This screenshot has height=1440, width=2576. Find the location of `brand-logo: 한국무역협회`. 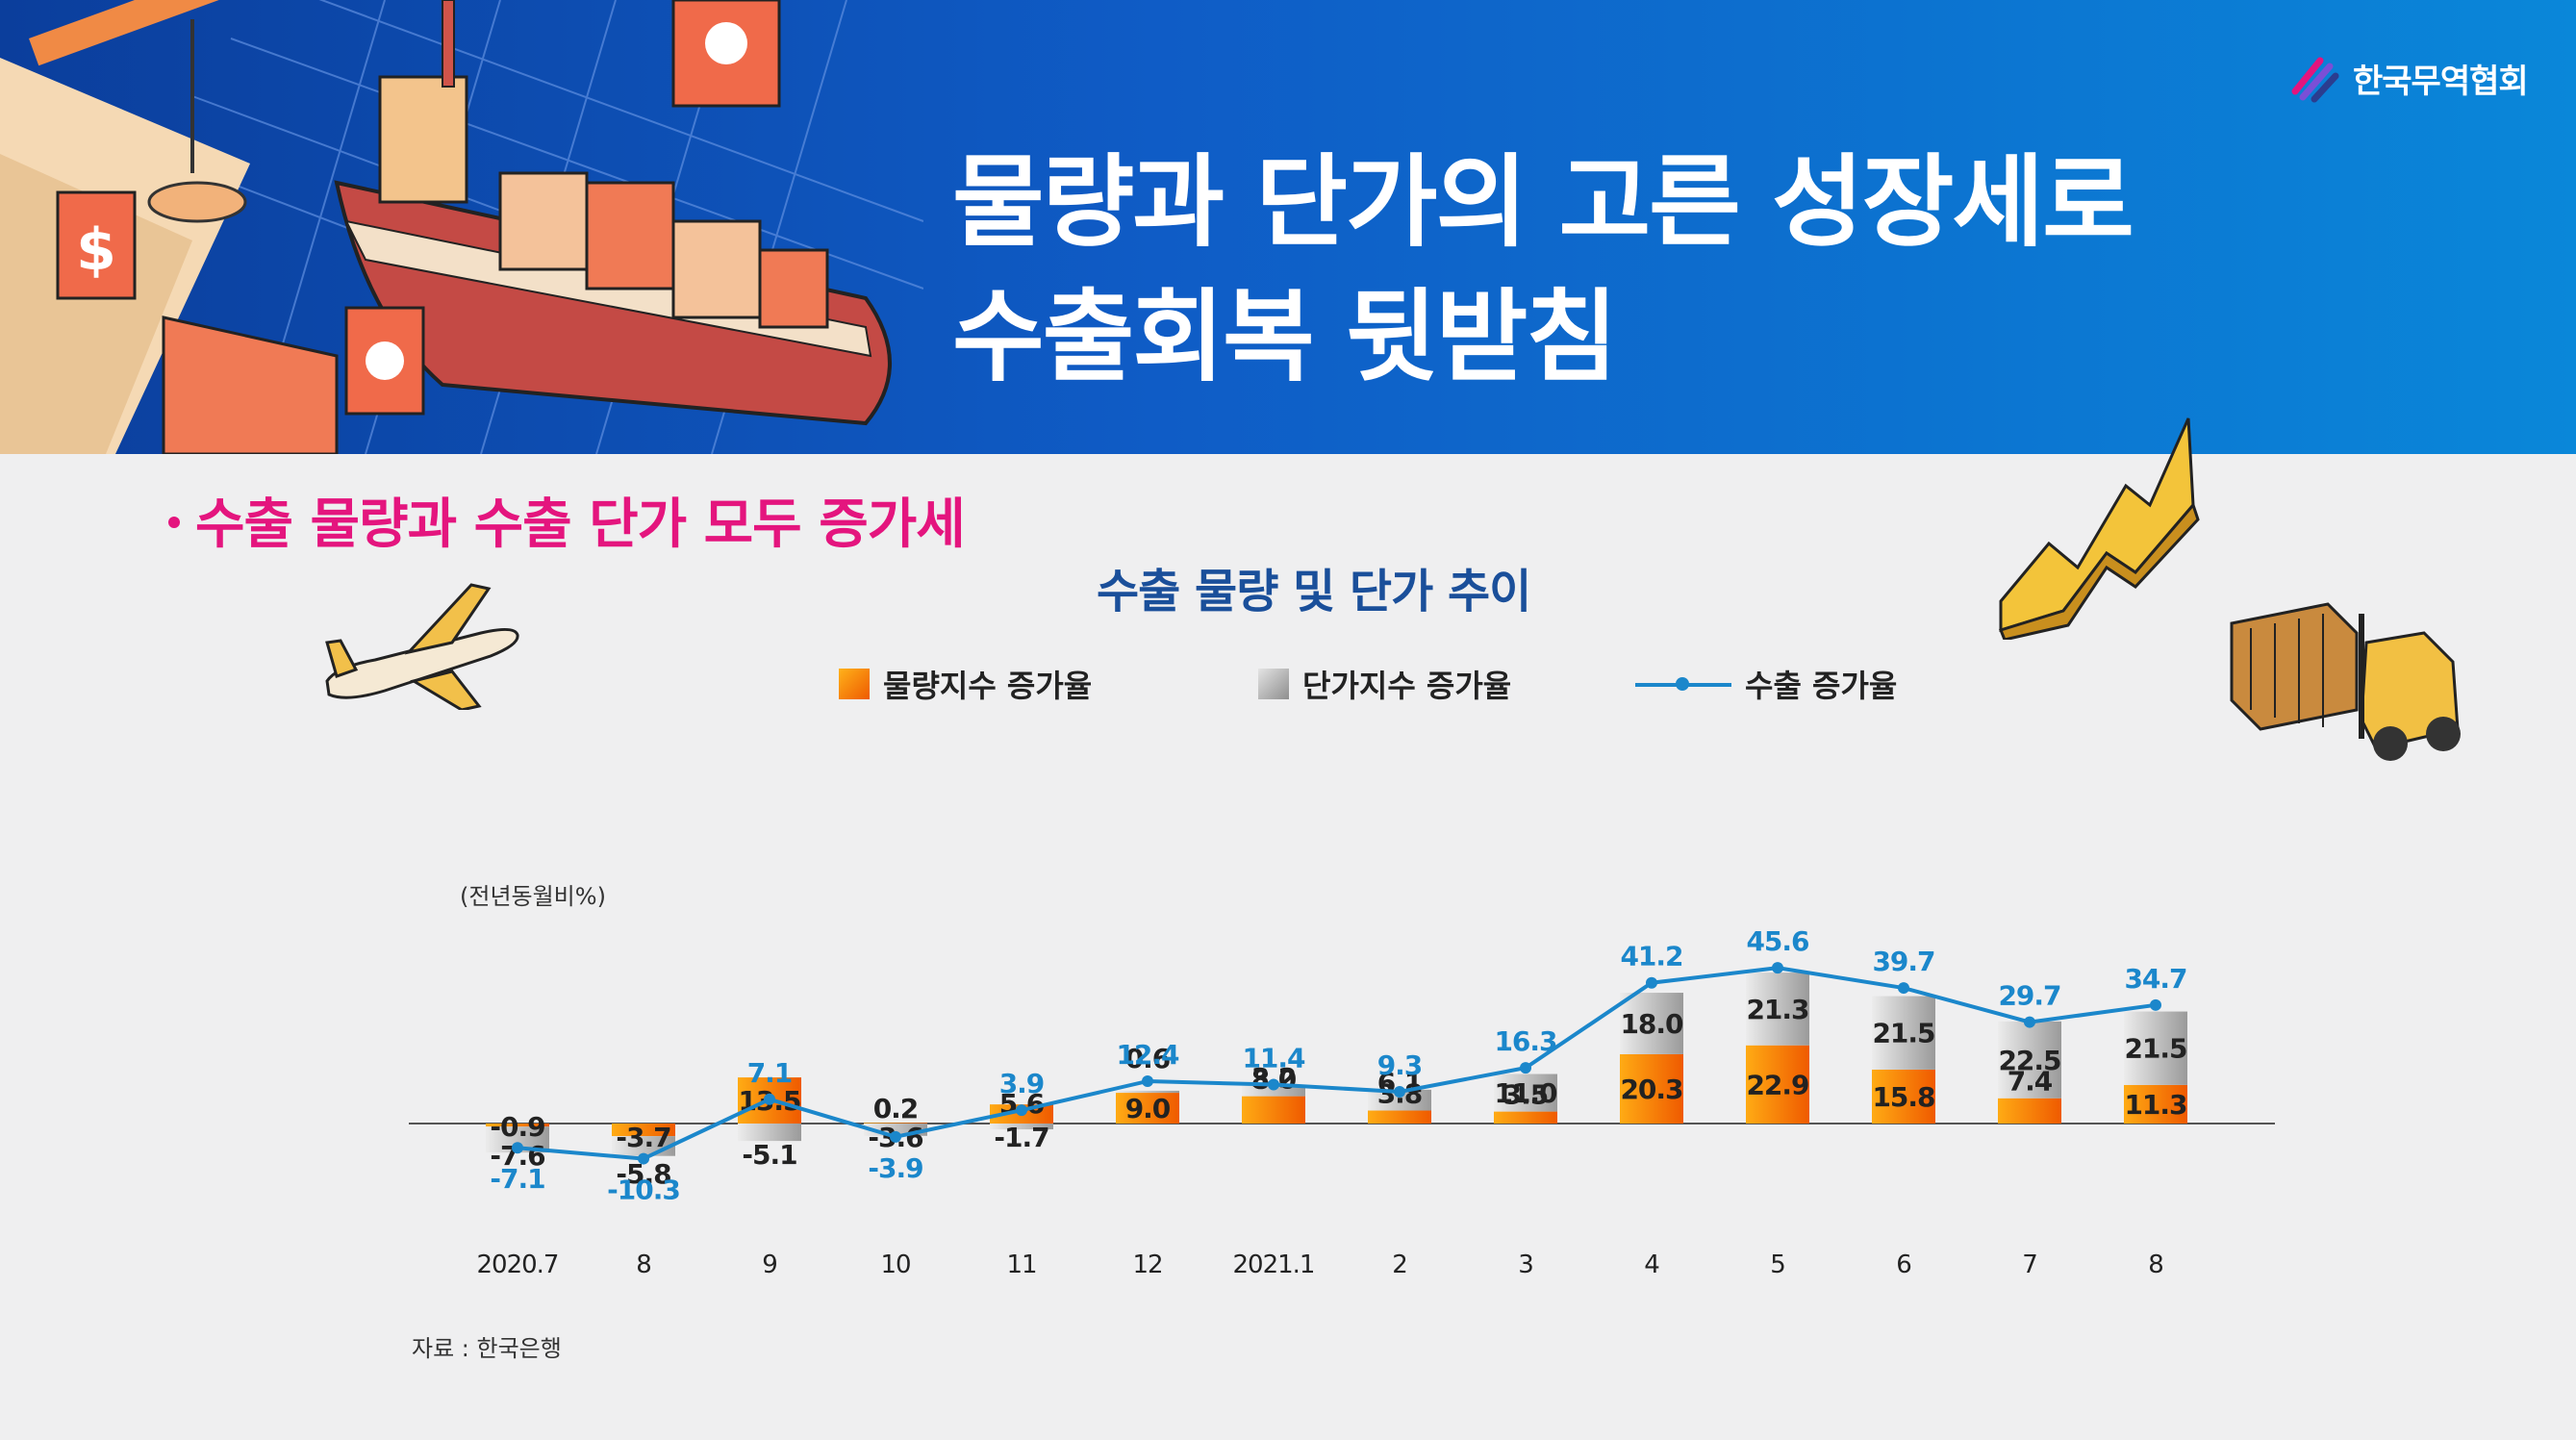

brand-logo: 한국무역협회 is located at coordinates (2409, 78).